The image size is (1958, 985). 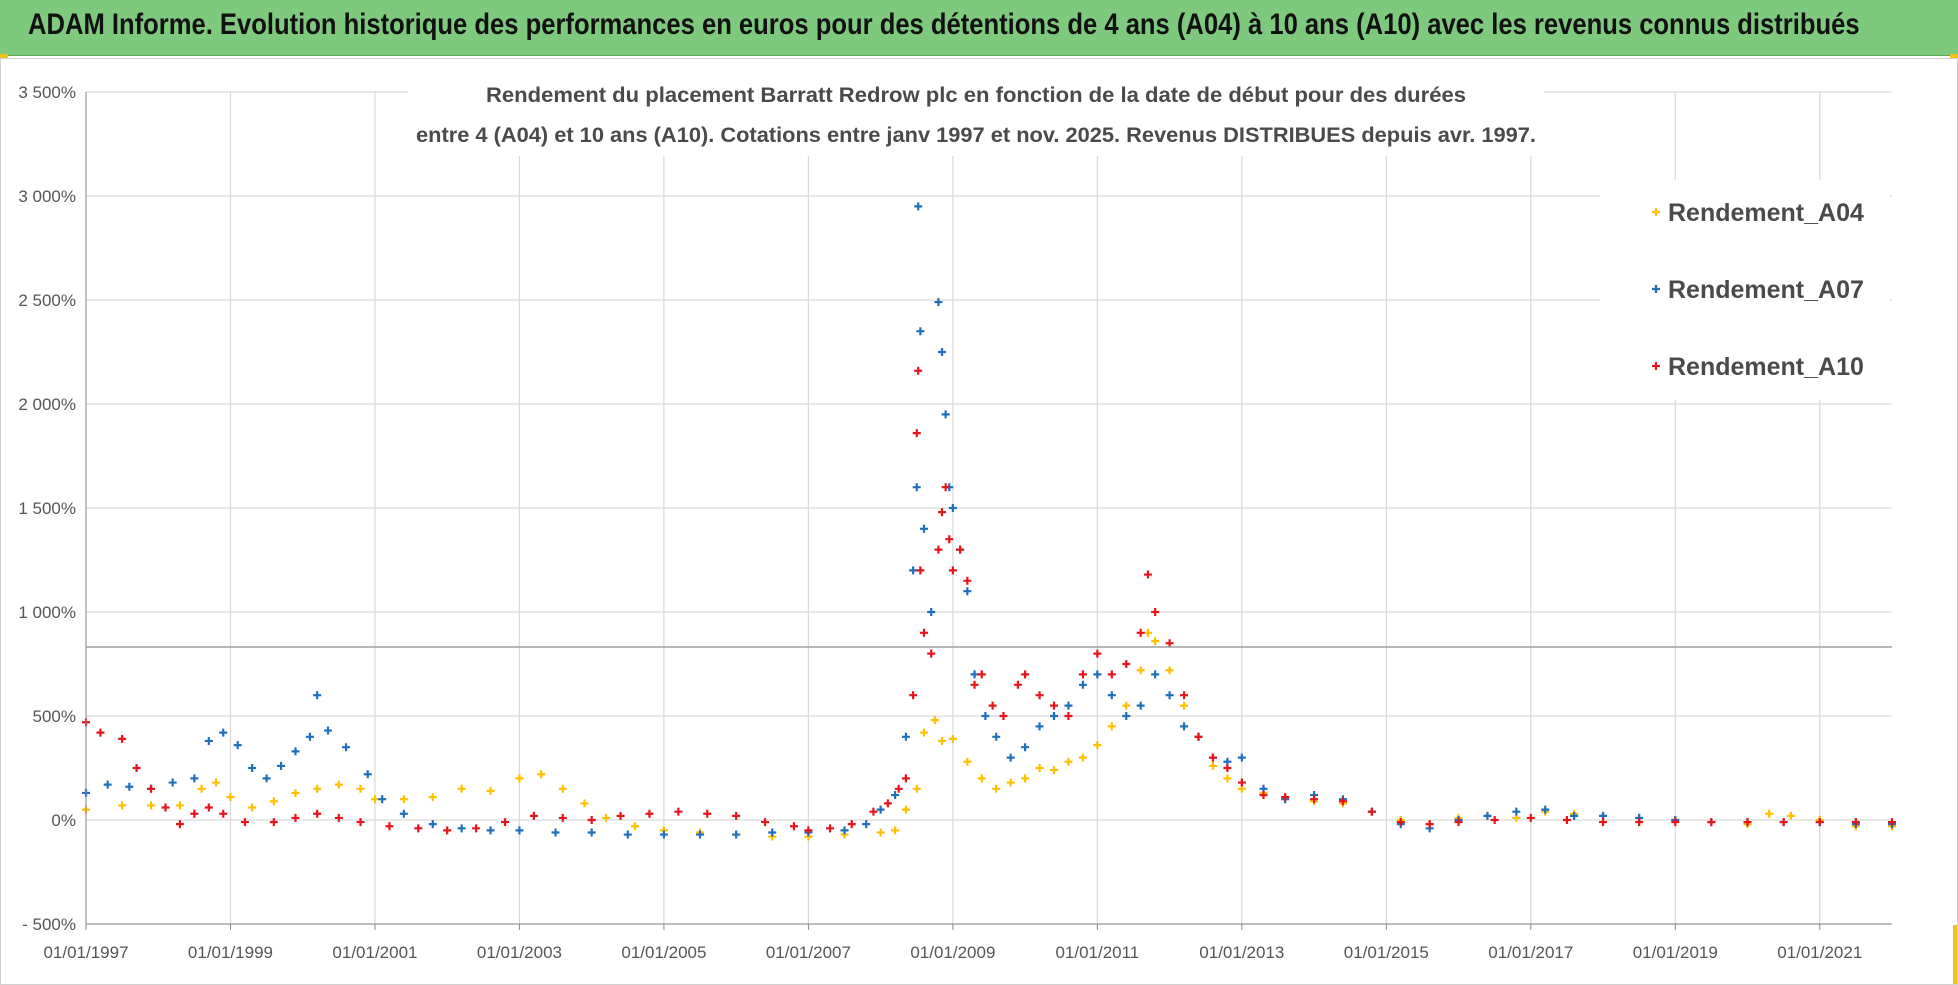 I want to click on y-tick-label: 1 500%, so click(x=47, y=508).